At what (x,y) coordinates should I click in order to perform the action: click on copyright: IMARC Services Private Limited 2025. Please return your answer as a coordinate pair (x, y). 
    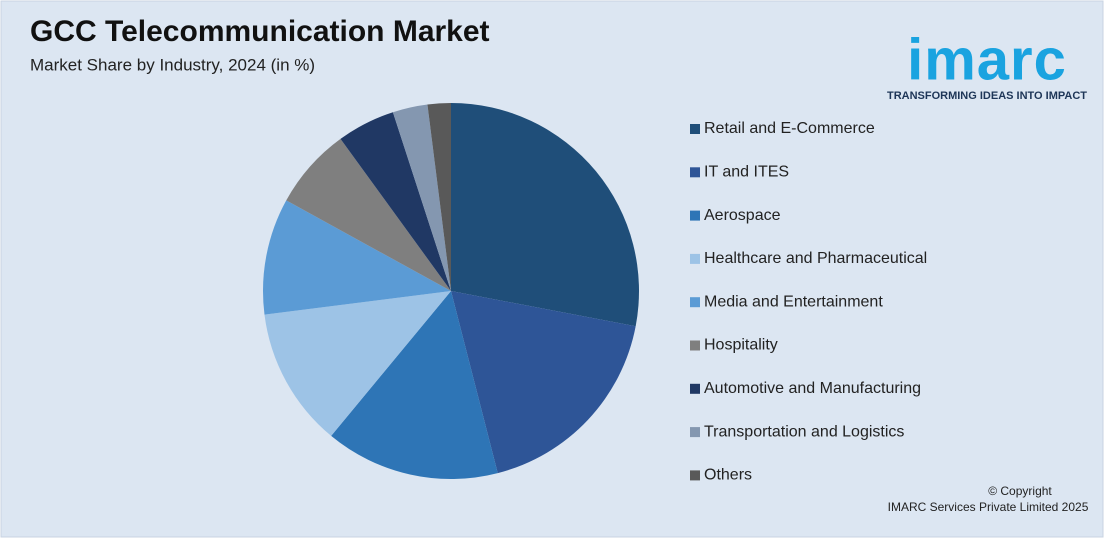
    Looking at the image, I should click on (988, 507).